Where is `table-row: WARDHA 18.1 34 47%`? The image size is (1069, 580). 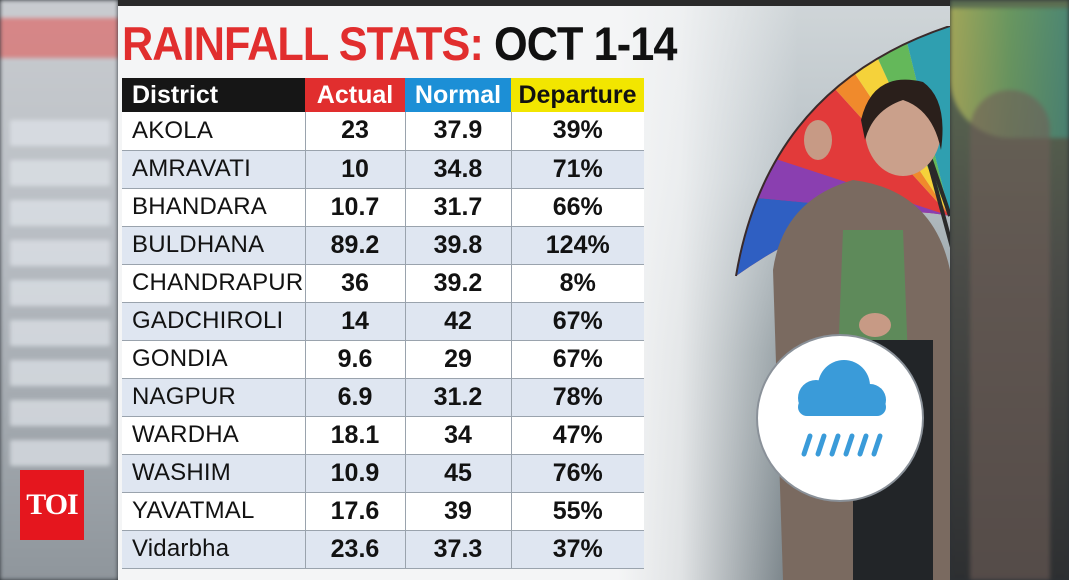
table-row: WARDHA 18.1 34 47% is located at coordinates (383, 435).